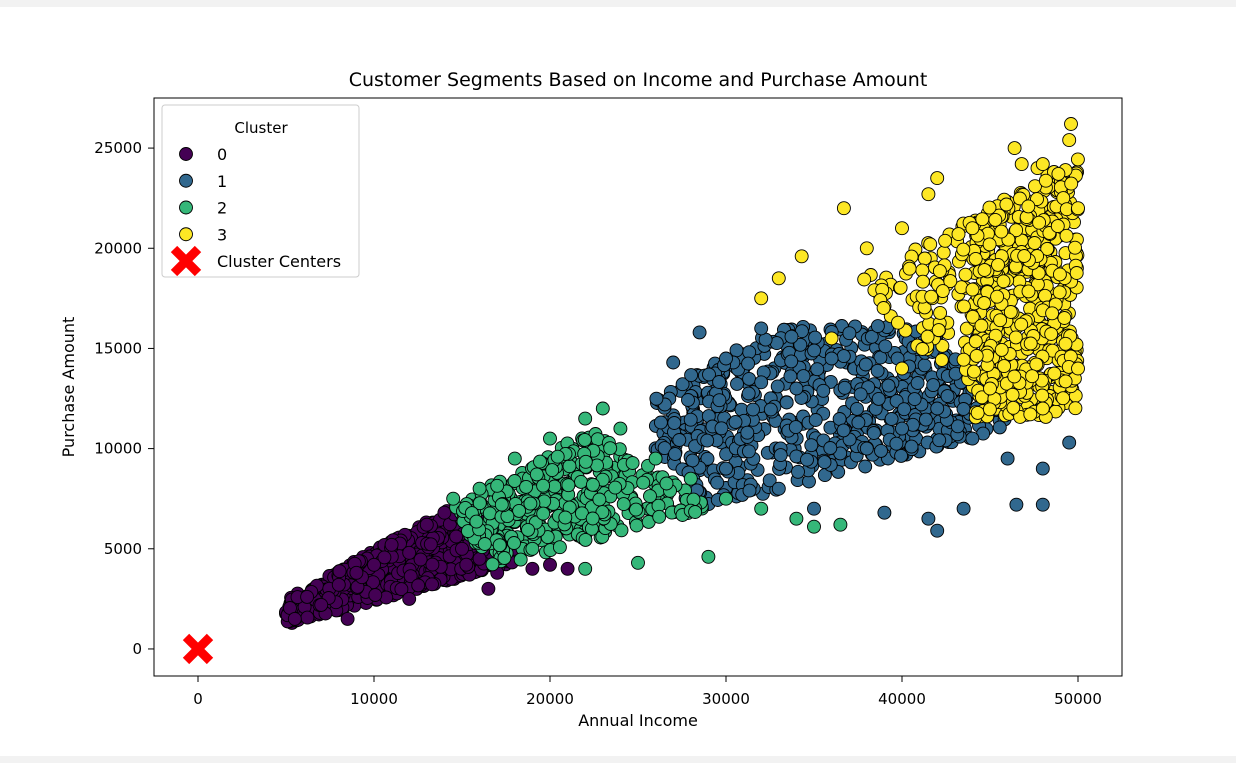  I want to click on legend-entry: 0, so click(203, 154).